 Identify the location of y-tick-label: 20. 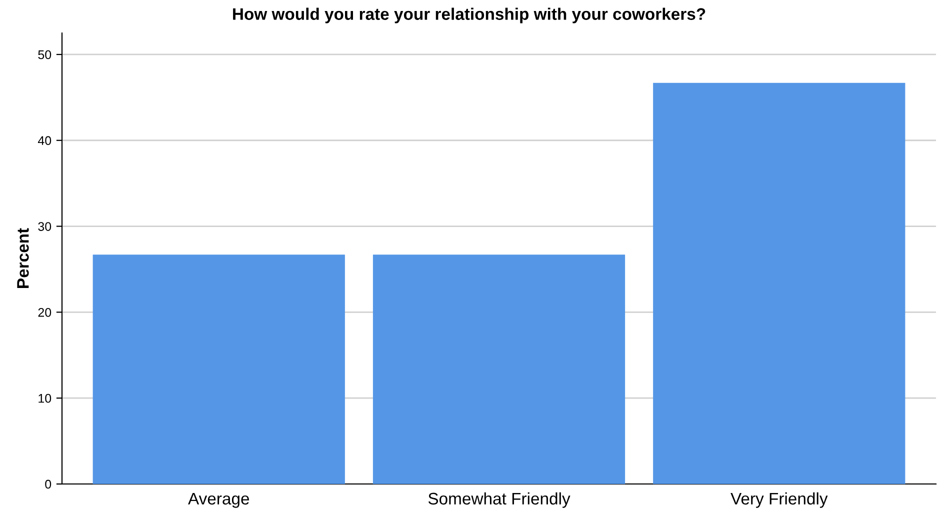
(45, 312).